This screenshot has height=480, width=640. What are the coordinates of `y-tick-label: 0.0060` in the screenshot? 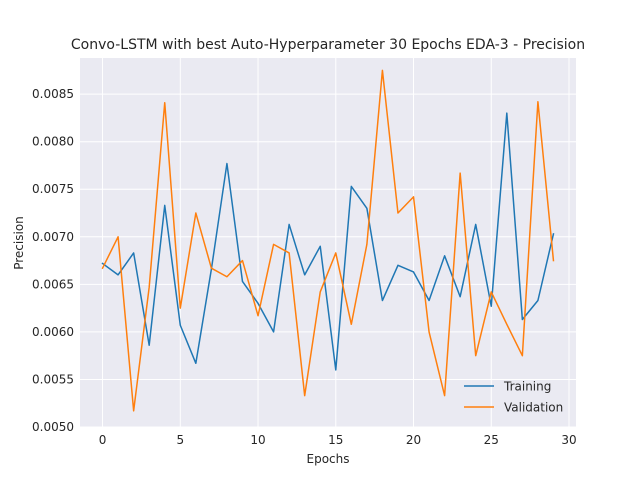 It's located at (53, 332).